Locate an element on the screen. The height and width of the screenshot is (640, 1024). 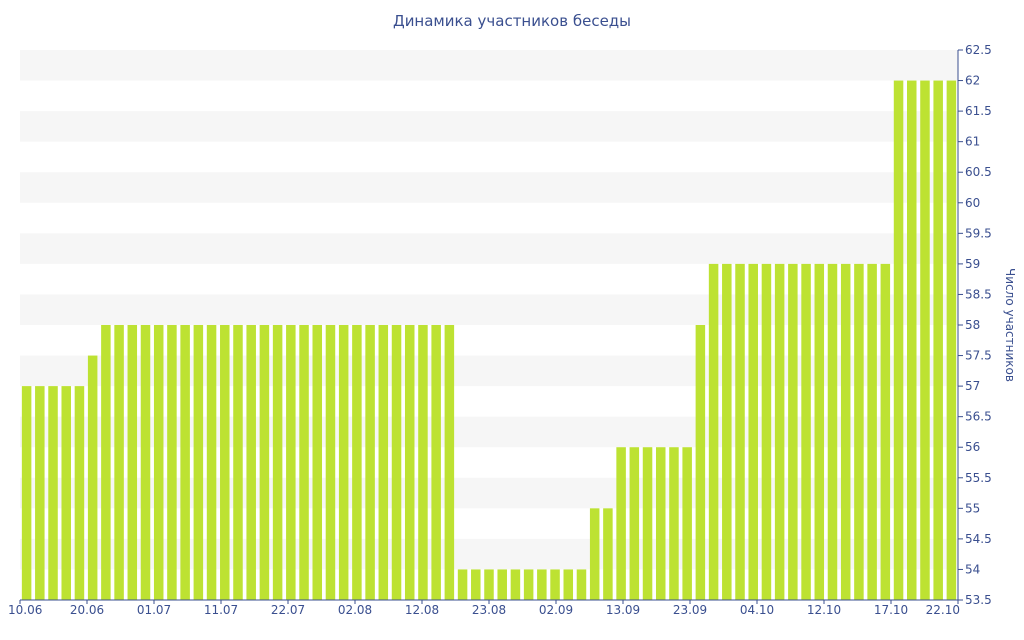
x-tick-label: 02.08 is located at coordinates (355, 610).